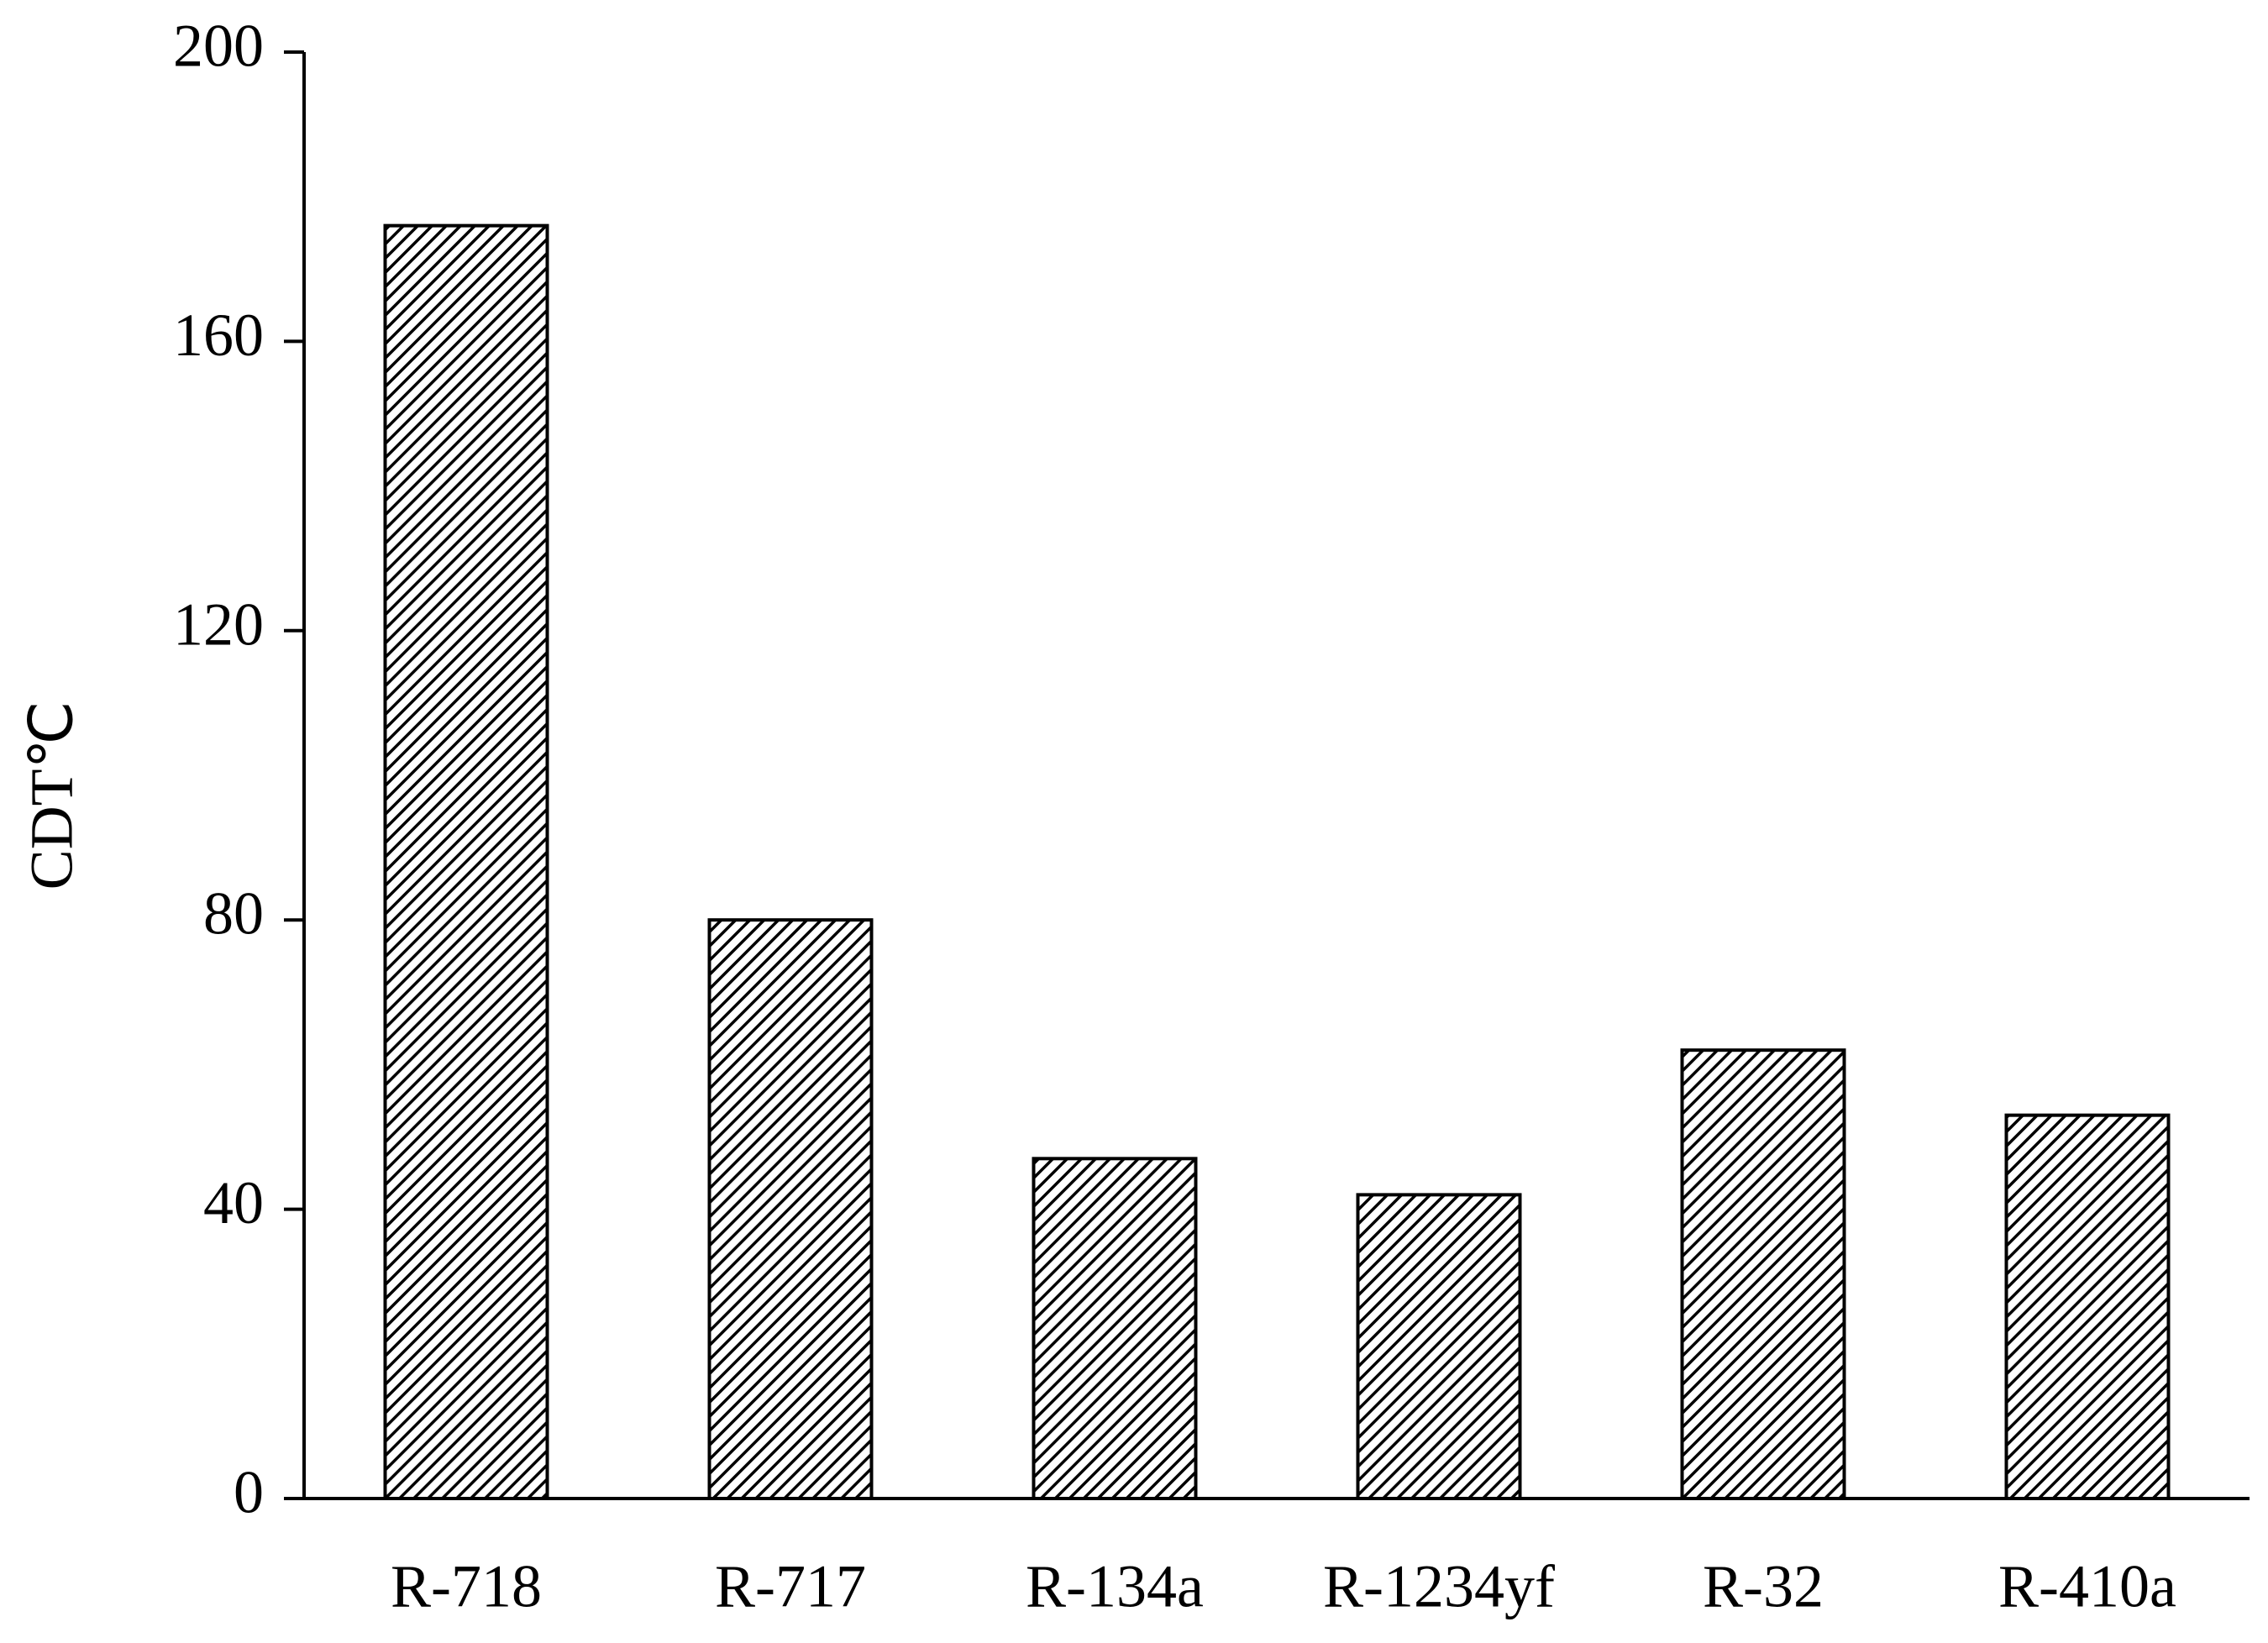  I want to click on x-tick-label: R-1234yf, so click(1439, 1586).